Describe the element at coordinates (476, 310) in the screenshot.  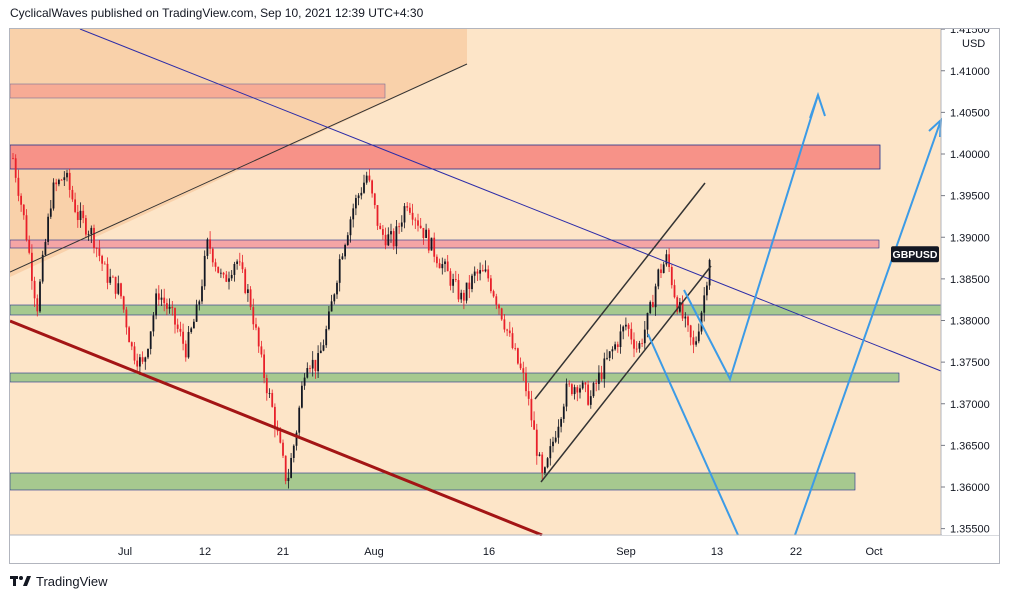
I see `green-zone-upper` at that location.